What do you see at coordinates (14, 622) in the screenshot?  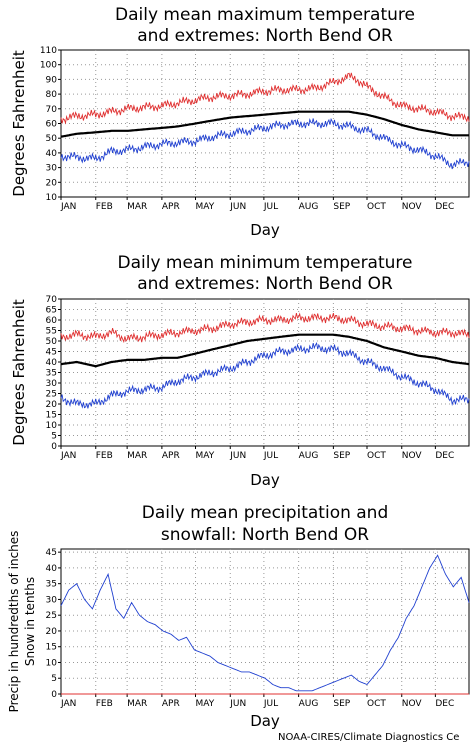 I see `y-axis-label: Precip in hundredths of inches` at bounding box center [14, 622].